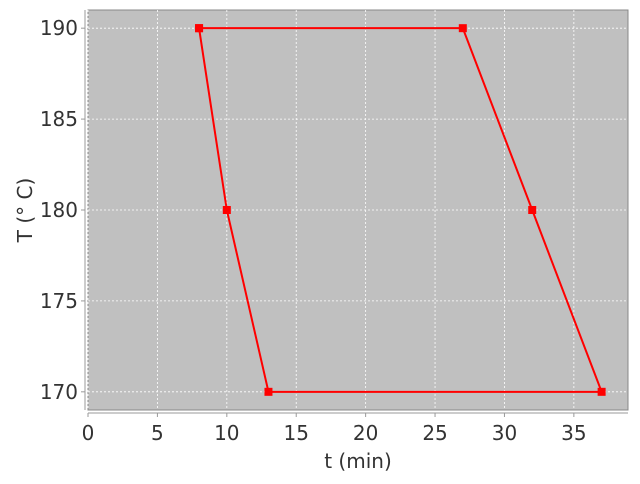 Image resolution: width=640 pixels, height=484 pixels. I want to click on y-tick-label: 170, so click(59, 392).